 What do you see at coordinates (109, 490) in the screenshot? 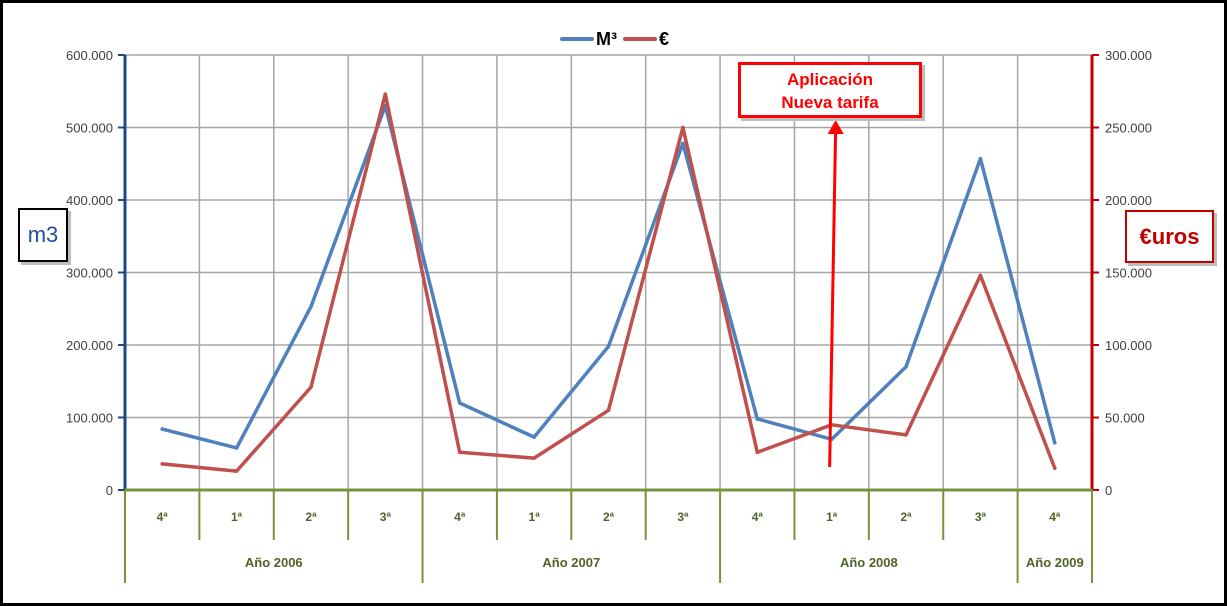
I see `y-tick-label-left: 0` at bounding box center [109, 490].